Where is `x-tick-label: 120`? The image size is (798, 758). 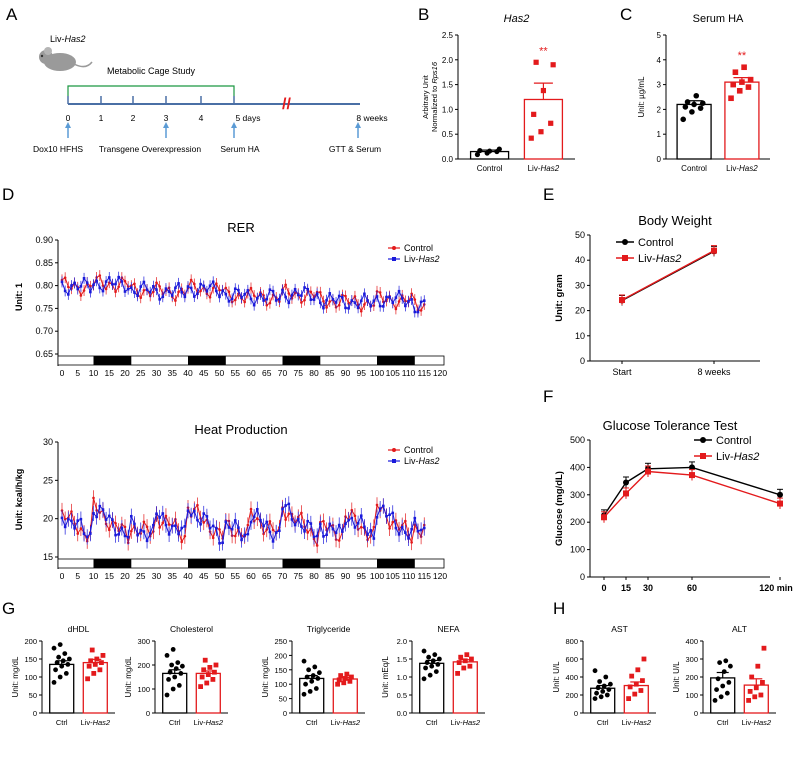 x-tick-label: 120 is located at coordinates (440, 373).